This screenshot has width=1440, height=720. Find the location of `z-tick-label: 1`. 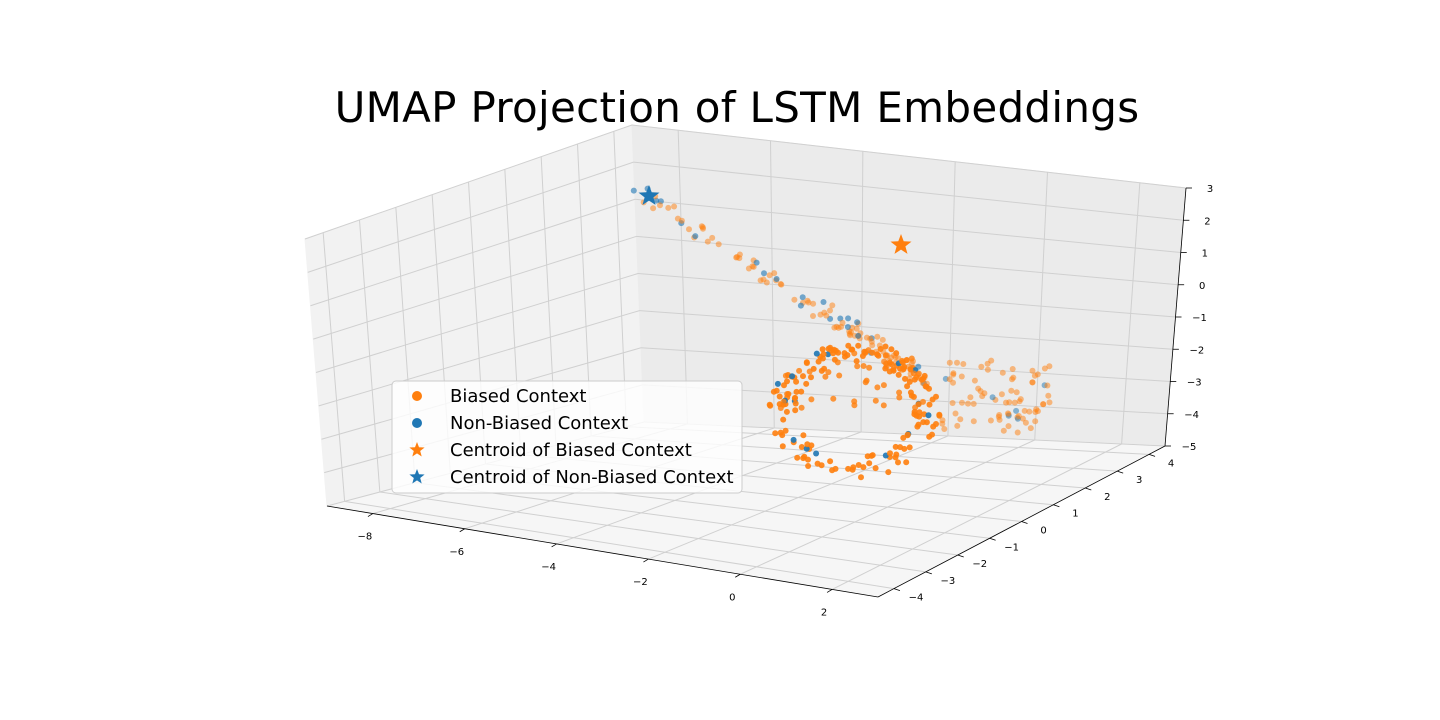

z-tick-label: 1 is located at coordinates (1205, 254).